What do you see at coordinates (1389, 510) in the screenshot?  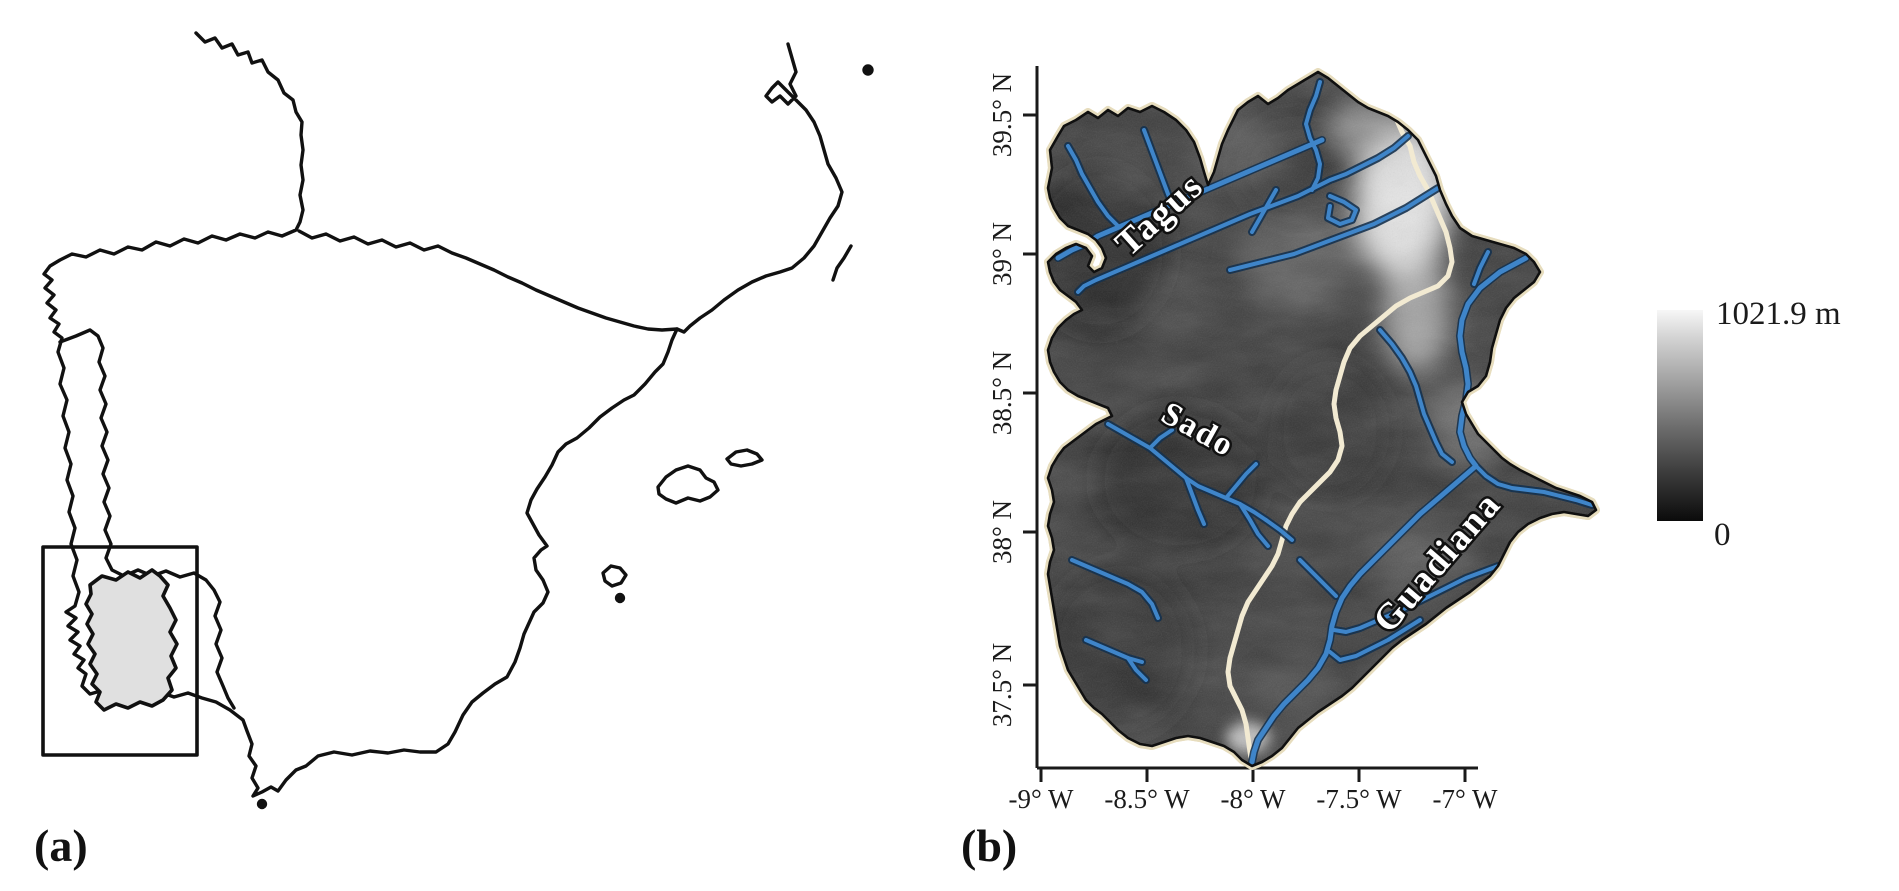 I see `guadiana-main-river` at bounding box center [1389, 510].